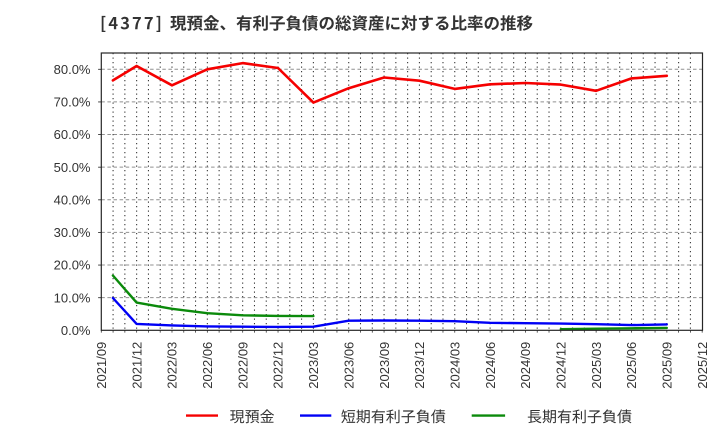 This screenshot has height=440, width=720. Describe the element at coordinates (172, 365) in the screenshot. I see `svg-text: 2022/03` at that location.